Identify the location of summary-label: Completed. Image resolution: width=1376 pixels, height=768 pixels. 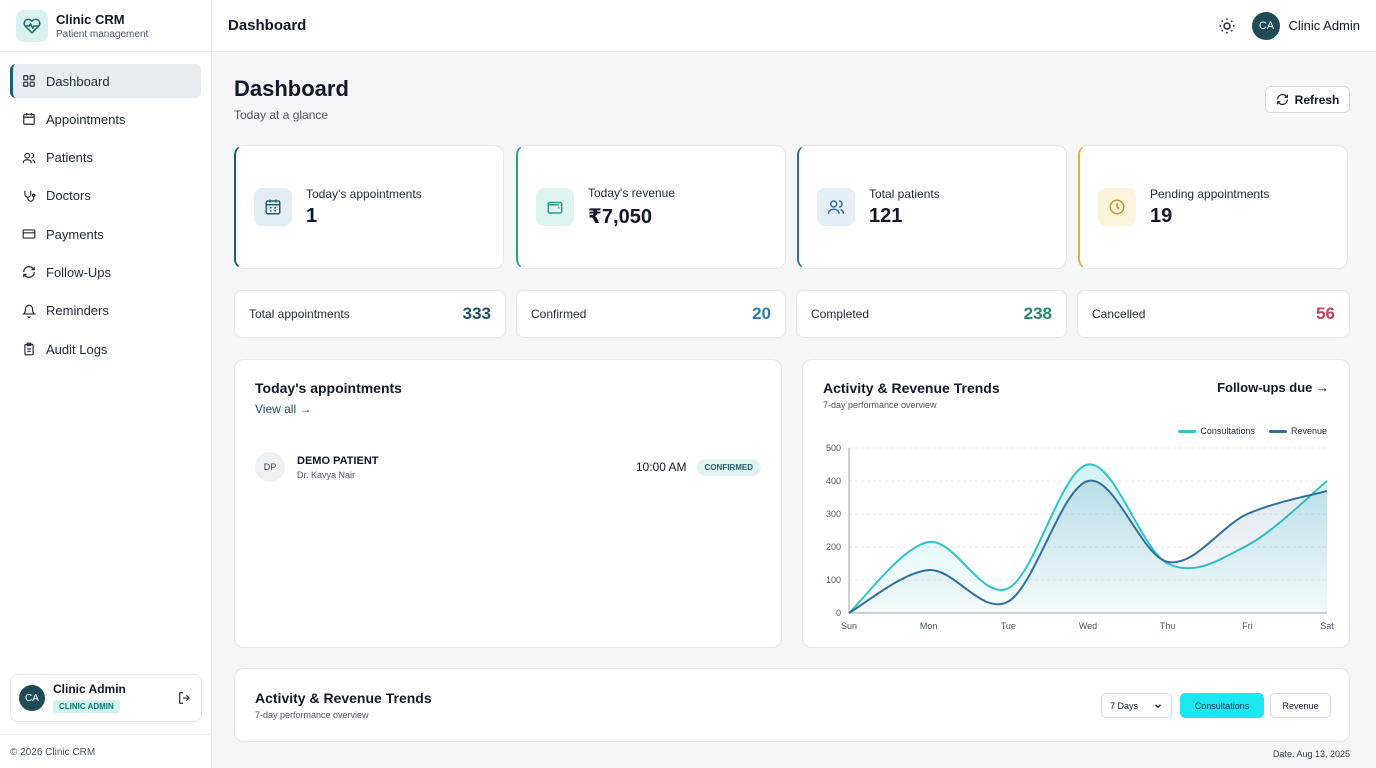
(840, 314).